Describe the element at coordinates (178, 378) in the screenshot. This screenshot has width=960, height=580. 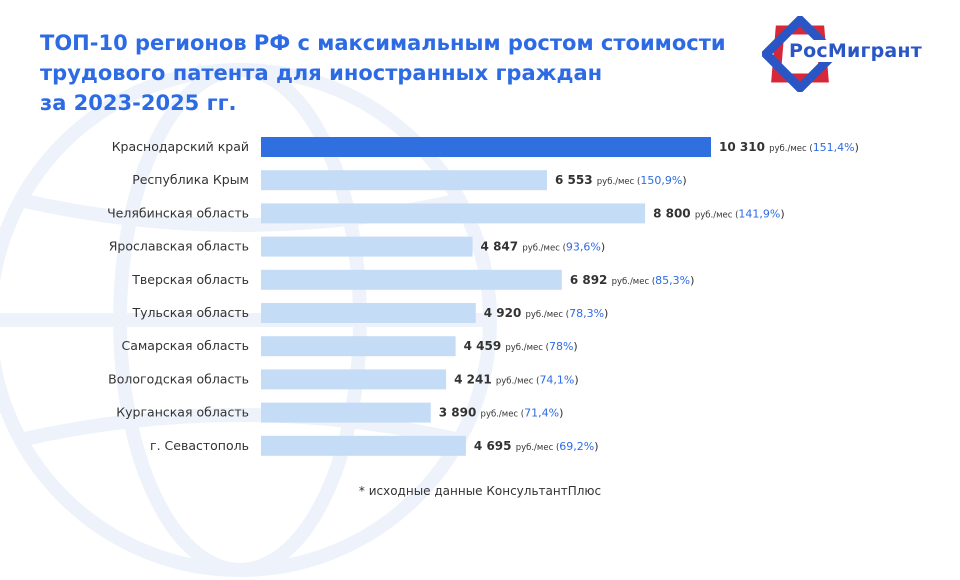
I see `category-label: Вологодская область` at that location.